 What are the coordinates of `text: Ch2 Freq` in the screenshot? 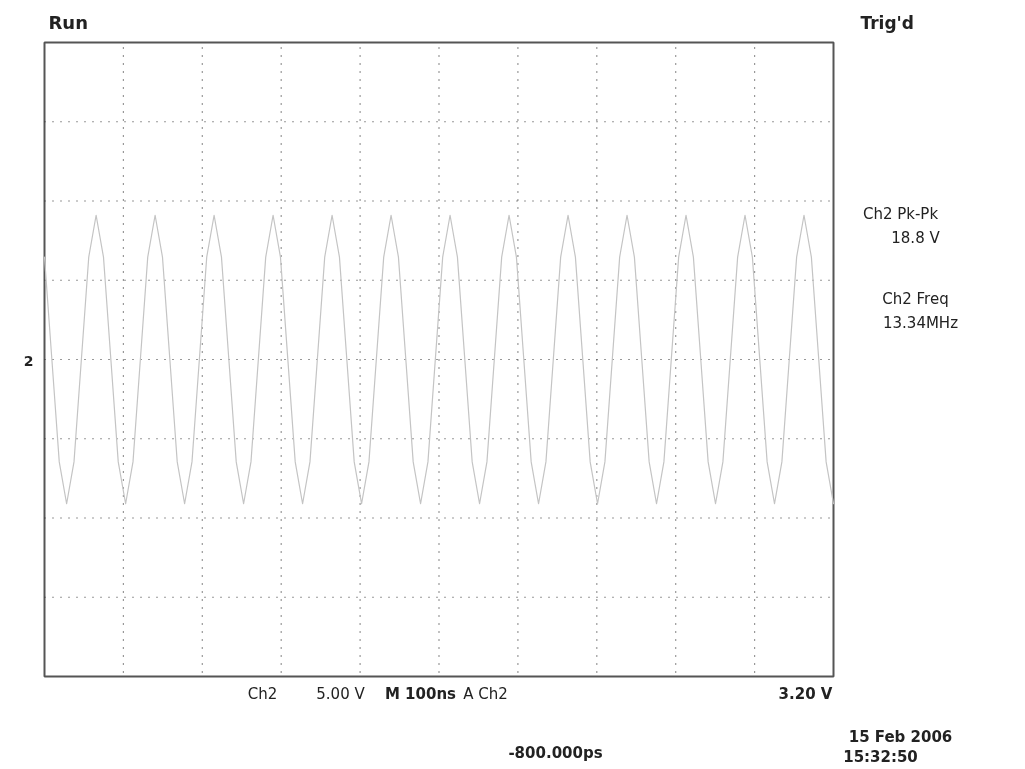 It's located at (915, 298).